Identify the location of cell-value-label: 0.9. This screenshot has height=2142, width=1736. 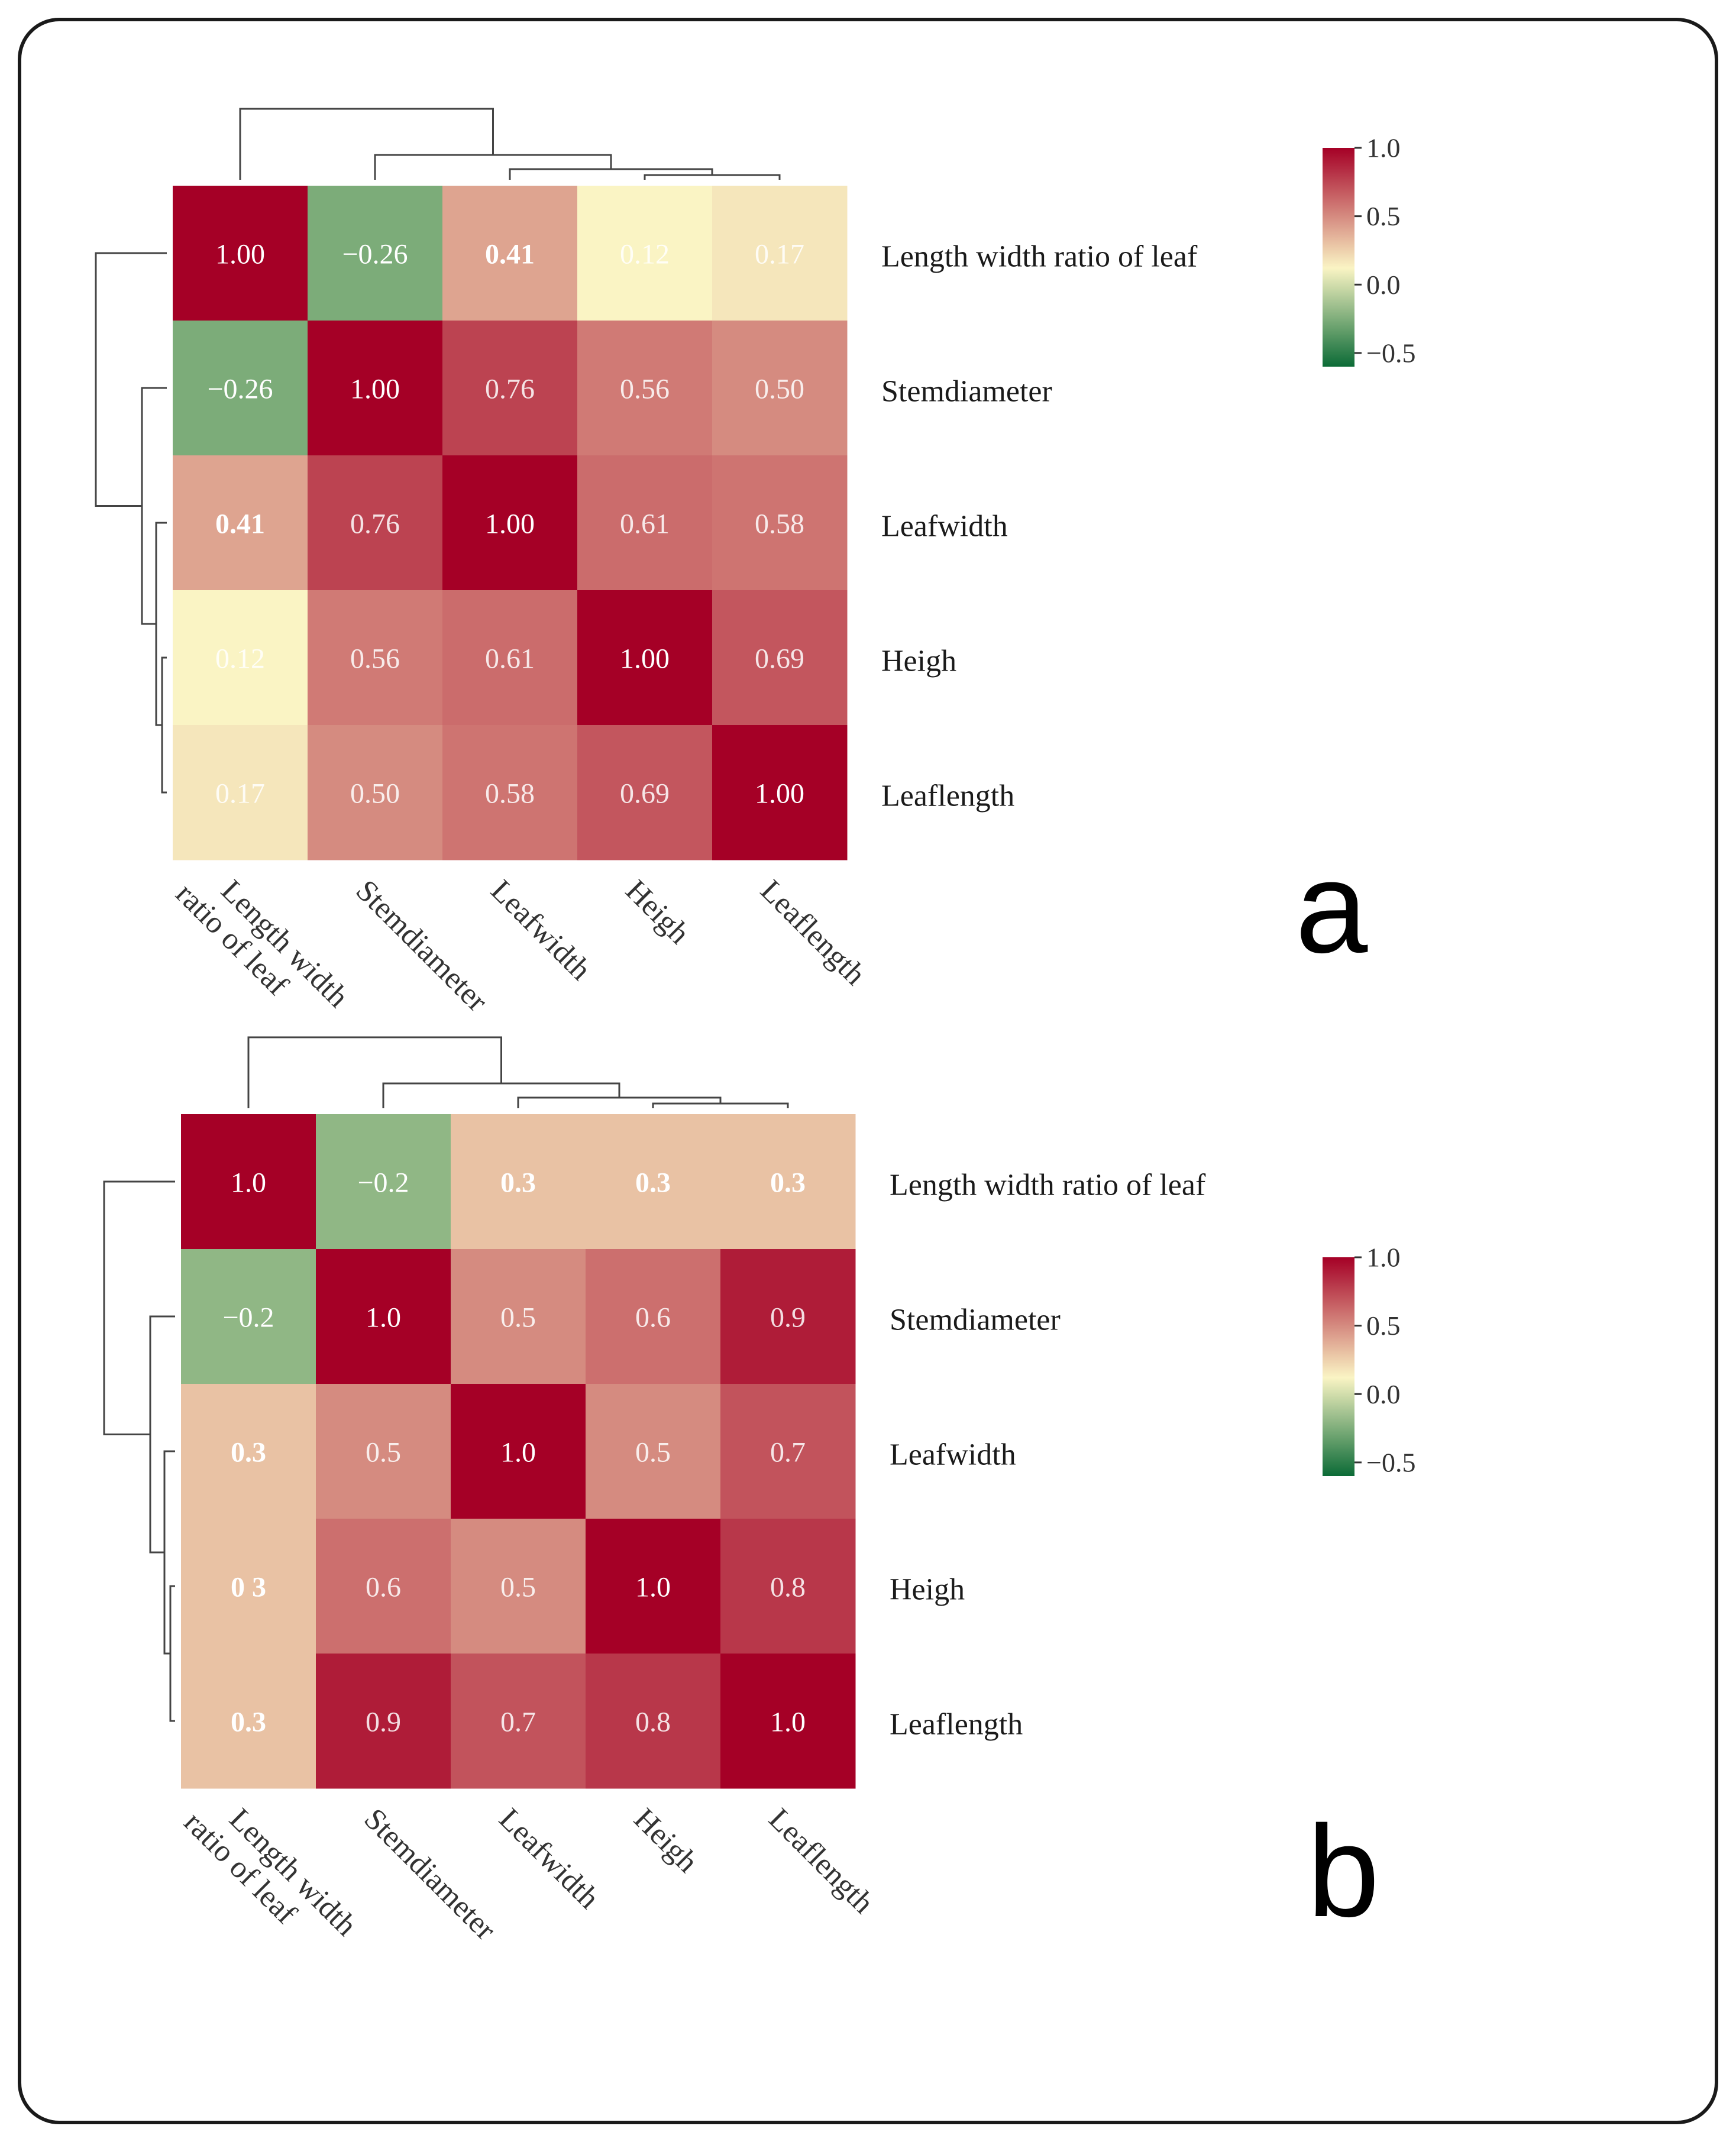
(788, 1318).